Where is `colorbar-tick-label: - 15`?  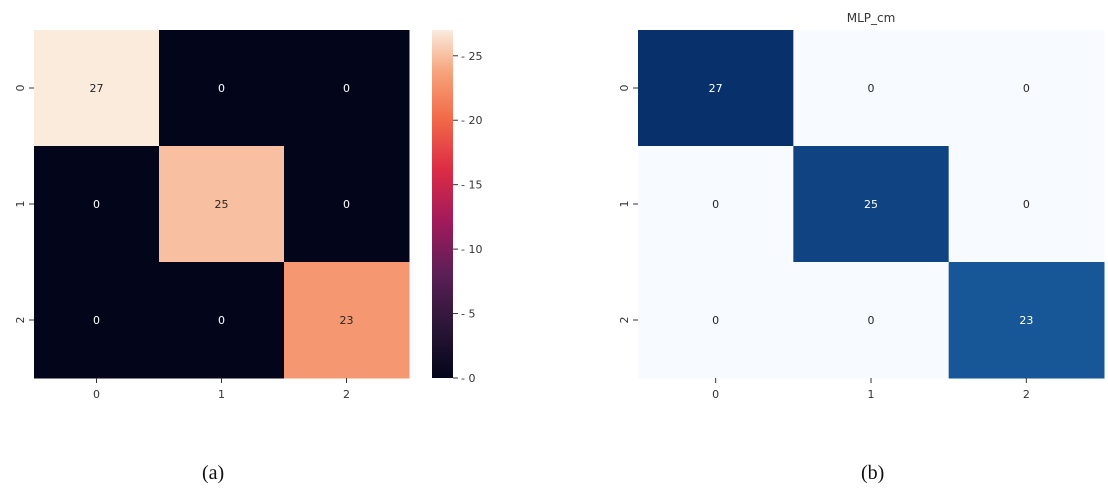
colorbar-tick-label: - 15 is located at coordinates (471, 185).